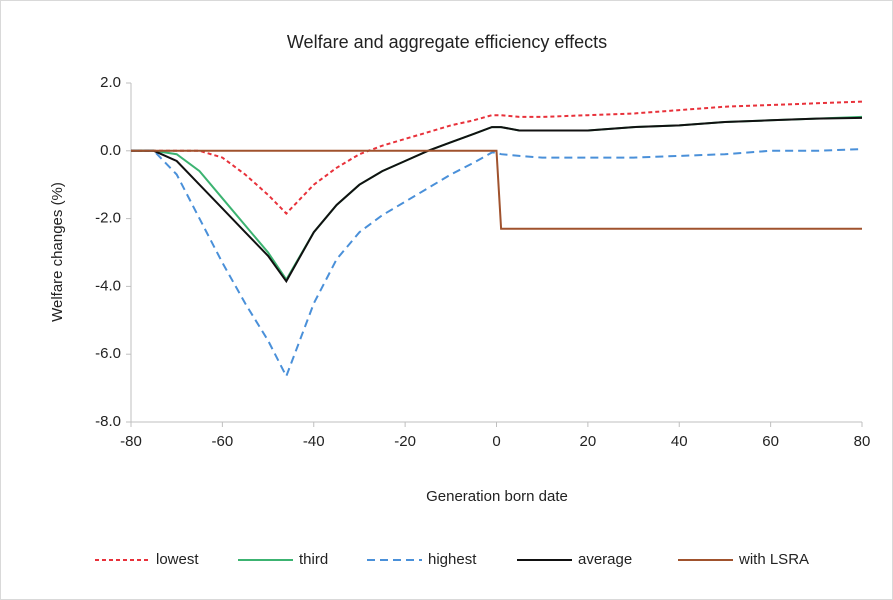  Describe the element at coordinates (447, 42) in the screenshot. I see `chart-title: Welfare and aggregate efficiency effects` at that location.